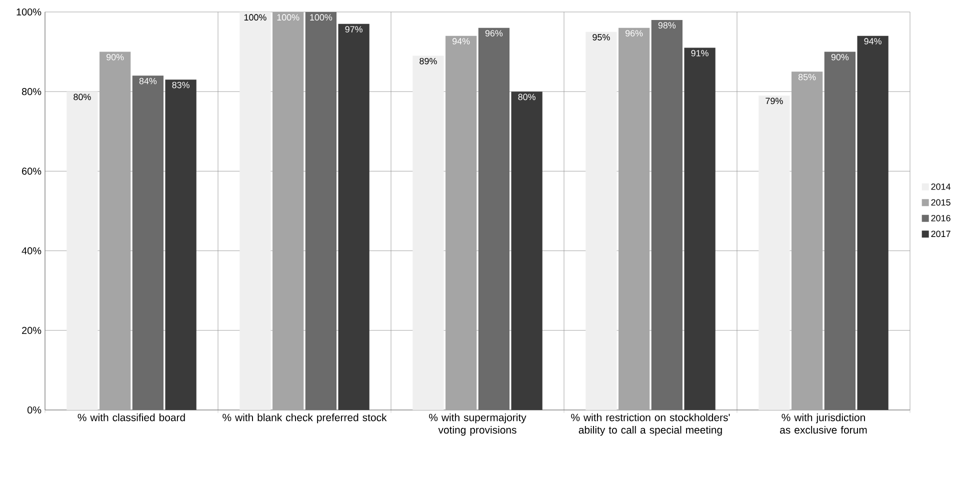 The image size is (971, 483). Describe the element at coordinates (477, 425) in the screenshot. I see `x-tick-label: % with supermajority voting provisions` at that location.